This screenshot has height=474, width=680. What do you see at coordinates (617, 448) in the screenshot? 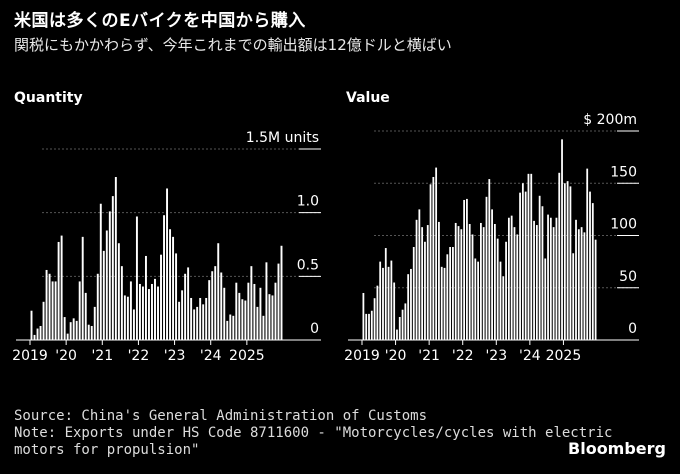
I see `bloomberg-logo: Bloomberg` at bounding box center [617, 448].